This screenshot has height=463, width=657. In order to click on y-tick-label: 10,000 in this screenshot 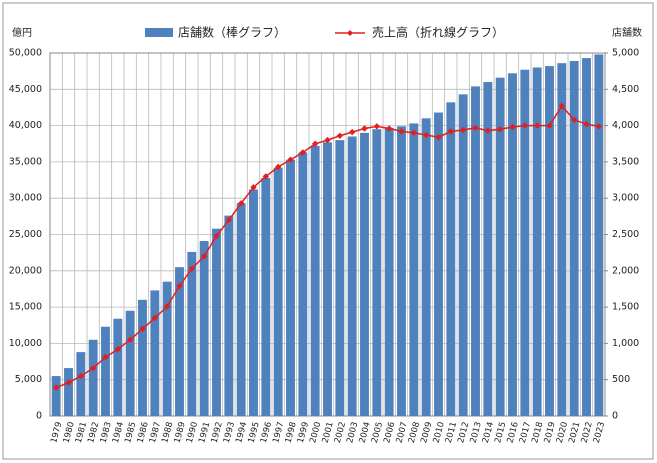, I will do `click(25, 343)`.